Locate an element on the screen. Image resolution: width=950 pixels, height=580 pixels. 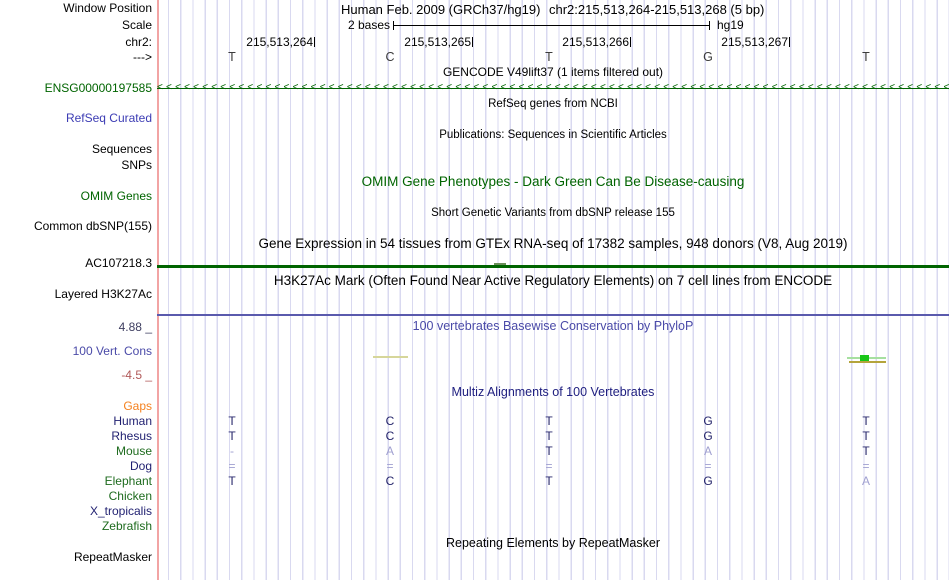
scale-bar is located at coordinates (551, 25).